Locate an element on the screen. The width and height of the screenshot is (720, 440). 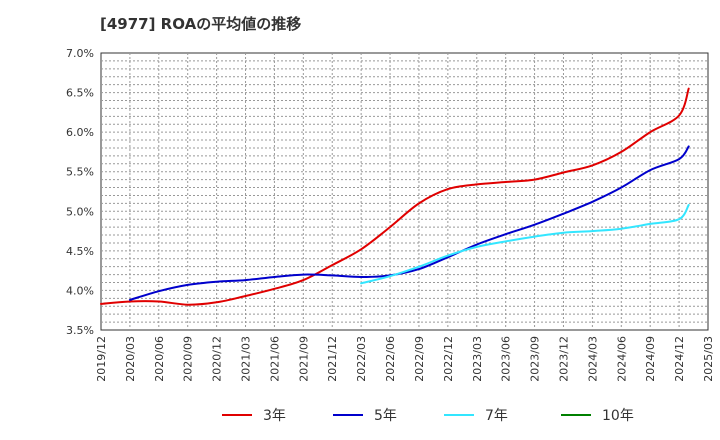
x-tick-label: 2020/09 is located at coordinates (188, 359).